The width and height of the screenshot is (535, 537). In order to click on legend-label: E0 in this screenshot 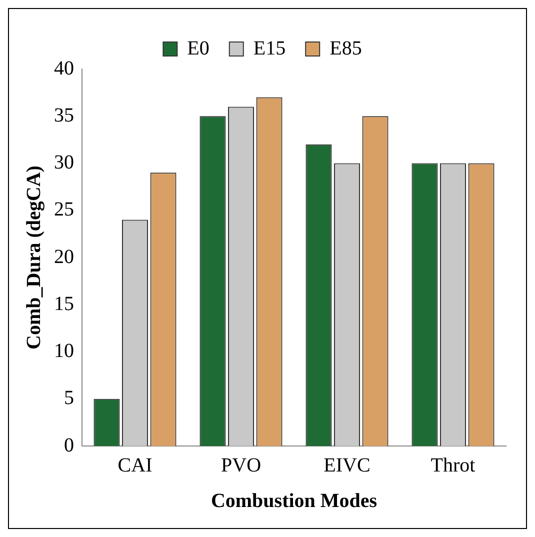, I will do `click(198, 48)`.